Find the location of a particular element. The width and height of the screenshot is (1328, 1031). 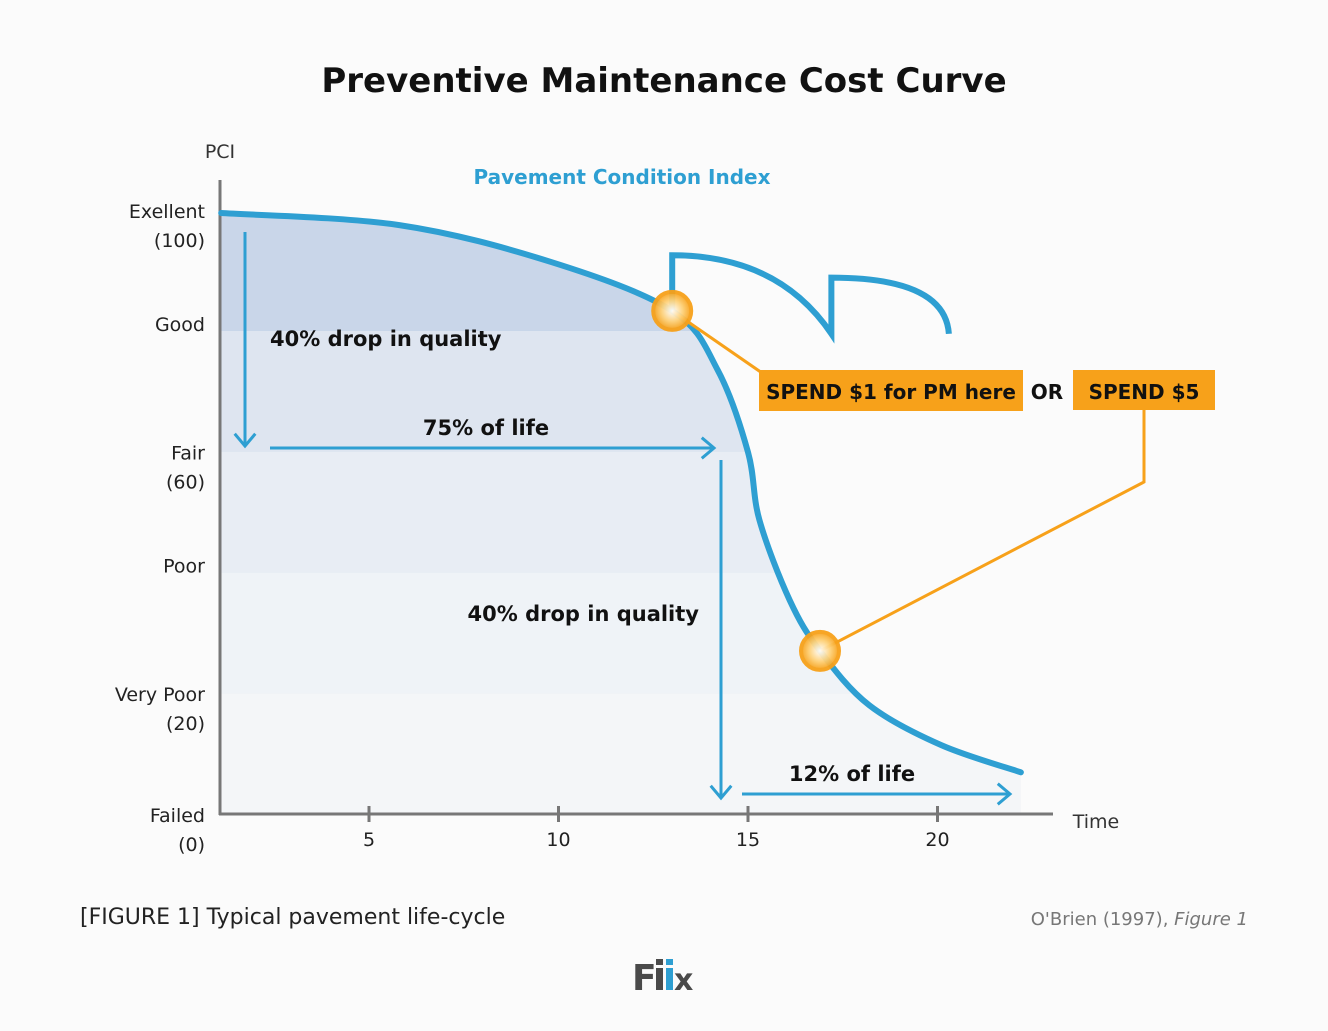

y-tick-sublabel: (20) is located at coordinates (185, 724).